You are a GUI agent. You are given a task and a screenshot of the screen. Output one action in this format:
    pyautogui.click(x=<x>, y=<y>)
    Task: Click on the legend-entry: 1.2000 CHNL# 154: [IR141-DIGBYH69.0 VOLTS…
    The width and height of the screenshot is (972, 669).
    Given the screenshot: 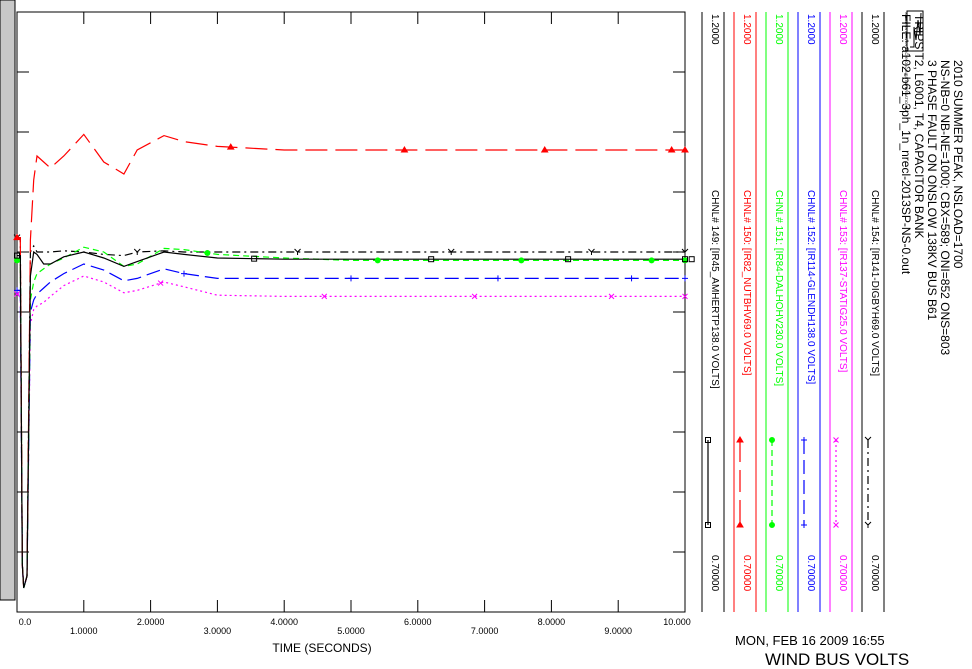 What is the action you would take?
    pyautogui.click(x=873, y=312)
    